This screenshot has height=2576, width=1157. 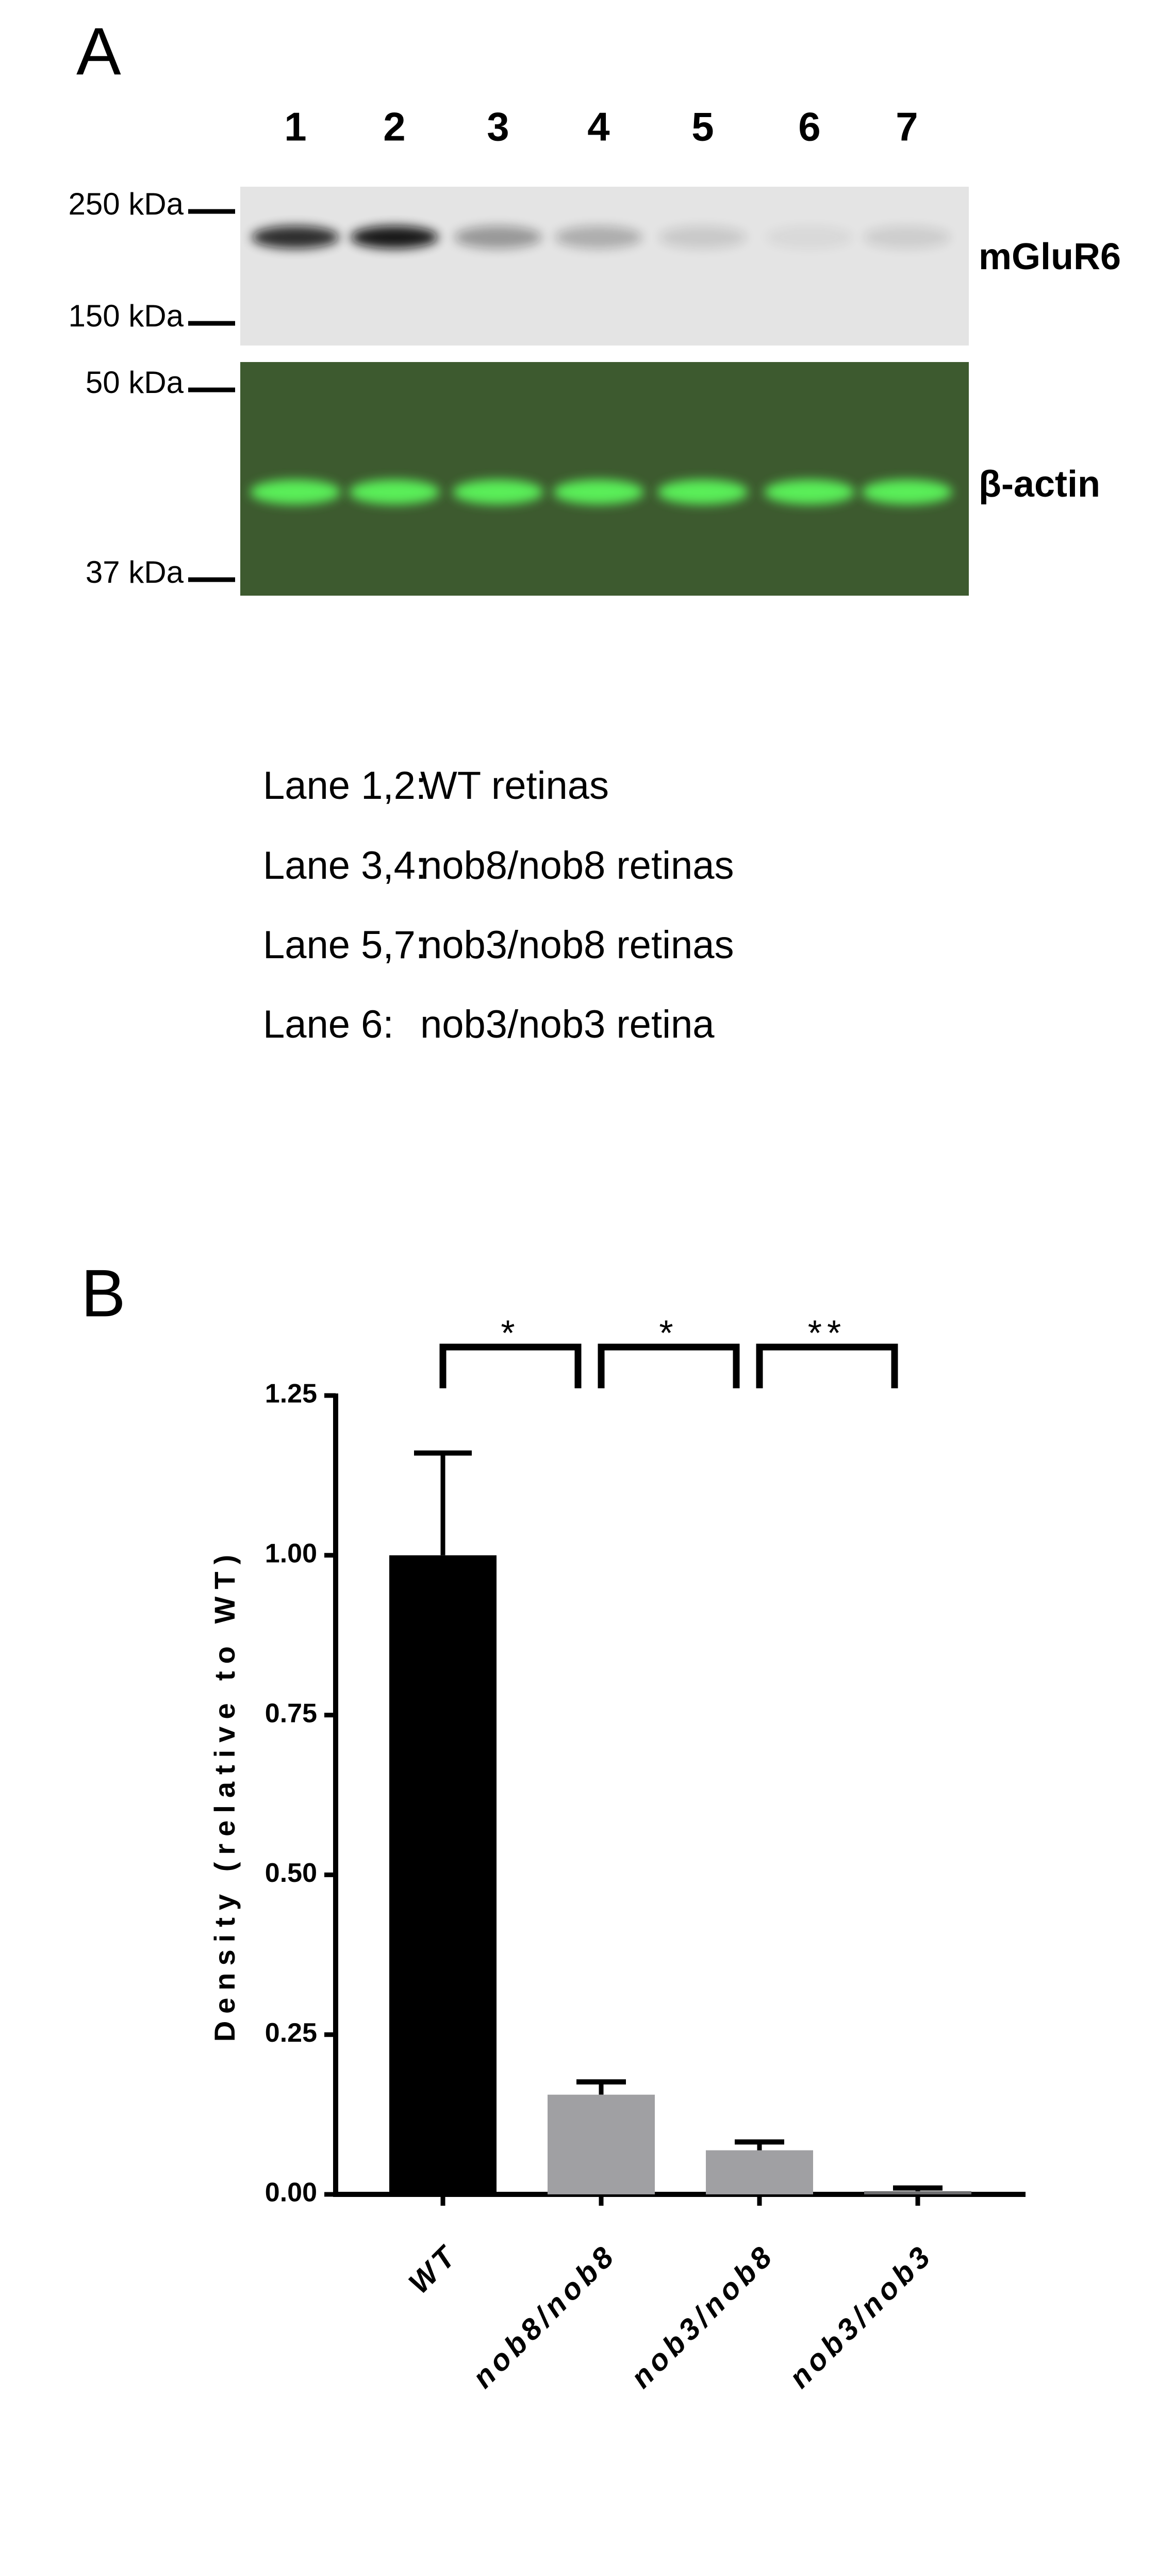 I want to click on marker-label: 150 kDa, so click(x=127, y=316).